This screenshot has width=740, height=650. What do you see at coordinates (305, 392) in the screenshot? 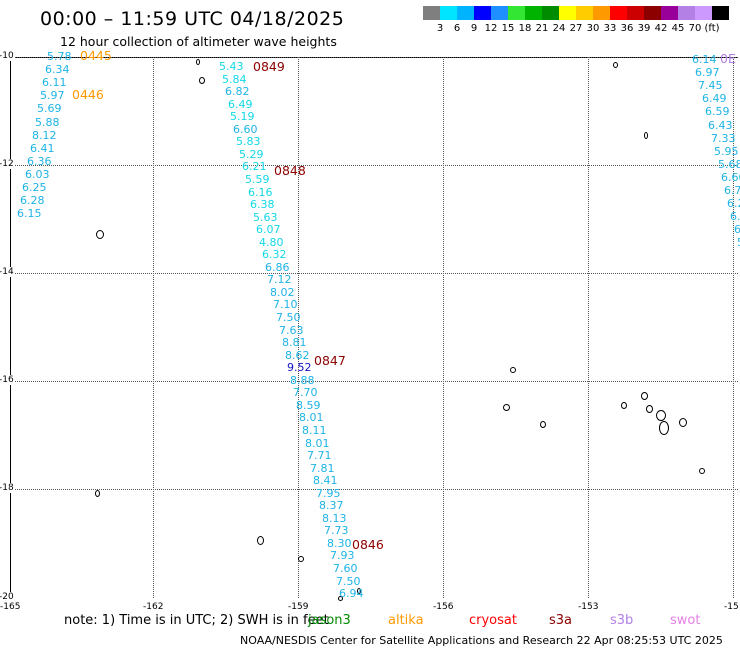
I see `wave-height-value: 7.70` at bounding box center [305, 392].